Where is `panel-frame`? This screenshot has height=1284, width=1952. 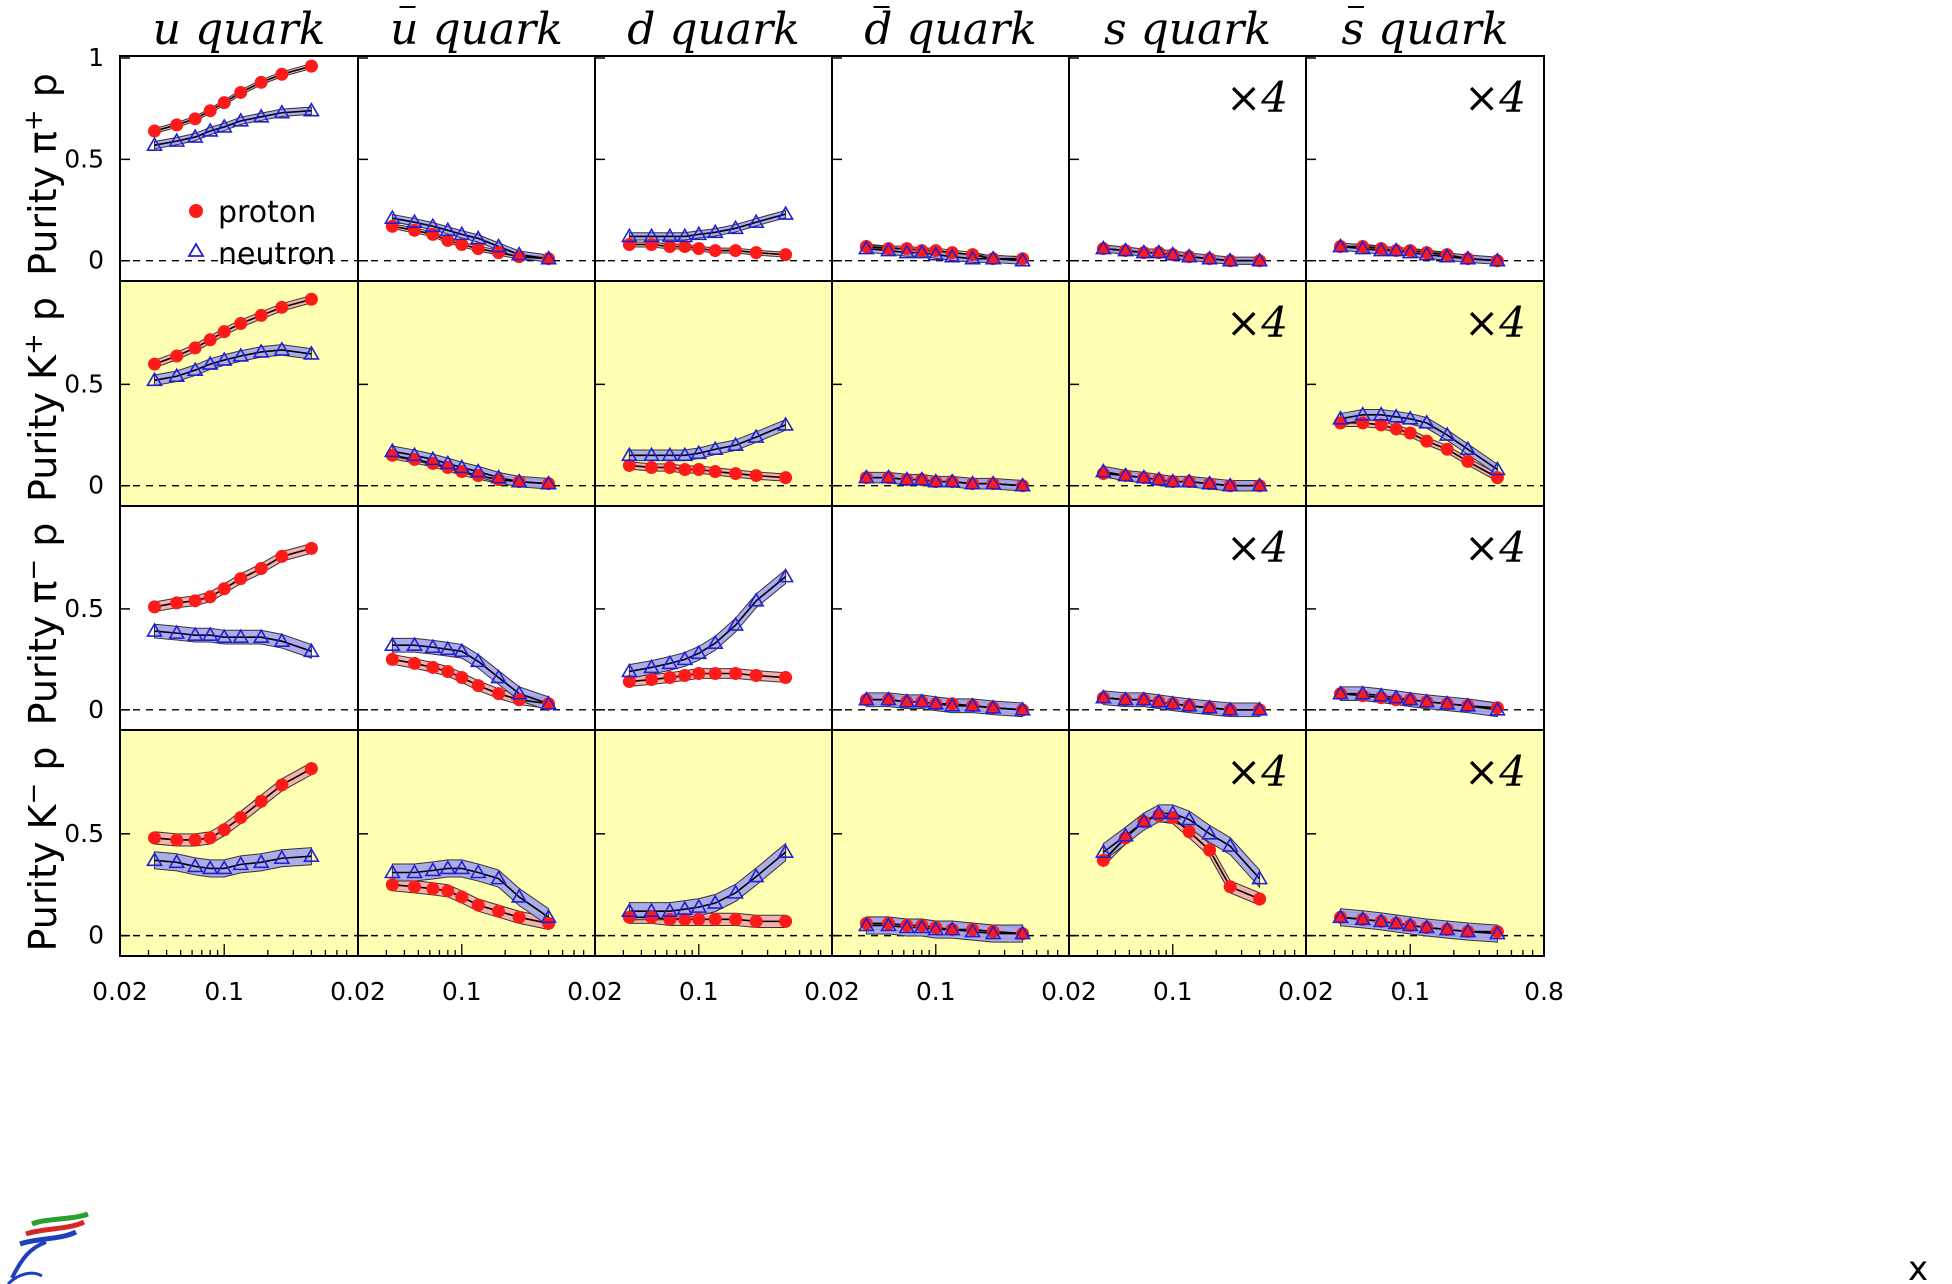 panel-frame is located at coordinates (713, 618).